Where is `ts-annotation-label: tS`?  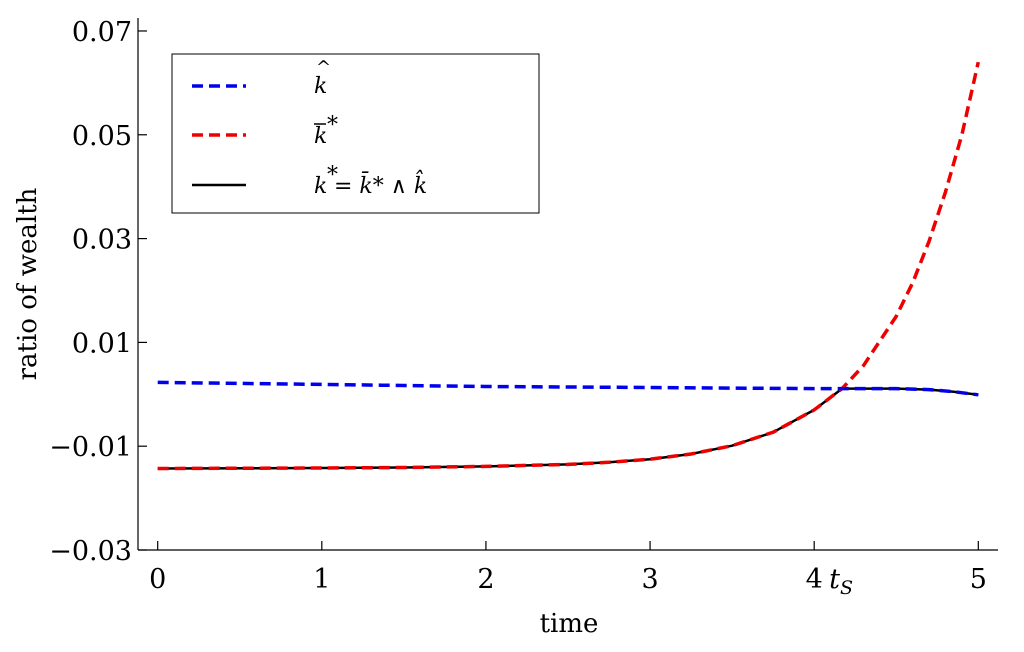
ts-annotation-label: tS is located at coordinates (841, 581).